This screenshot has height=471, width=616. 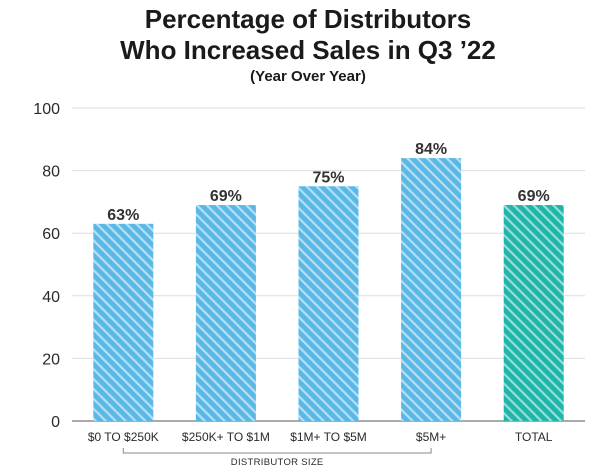 I want to click on x-category-label: TOTAL, so click(x=534, y=437).